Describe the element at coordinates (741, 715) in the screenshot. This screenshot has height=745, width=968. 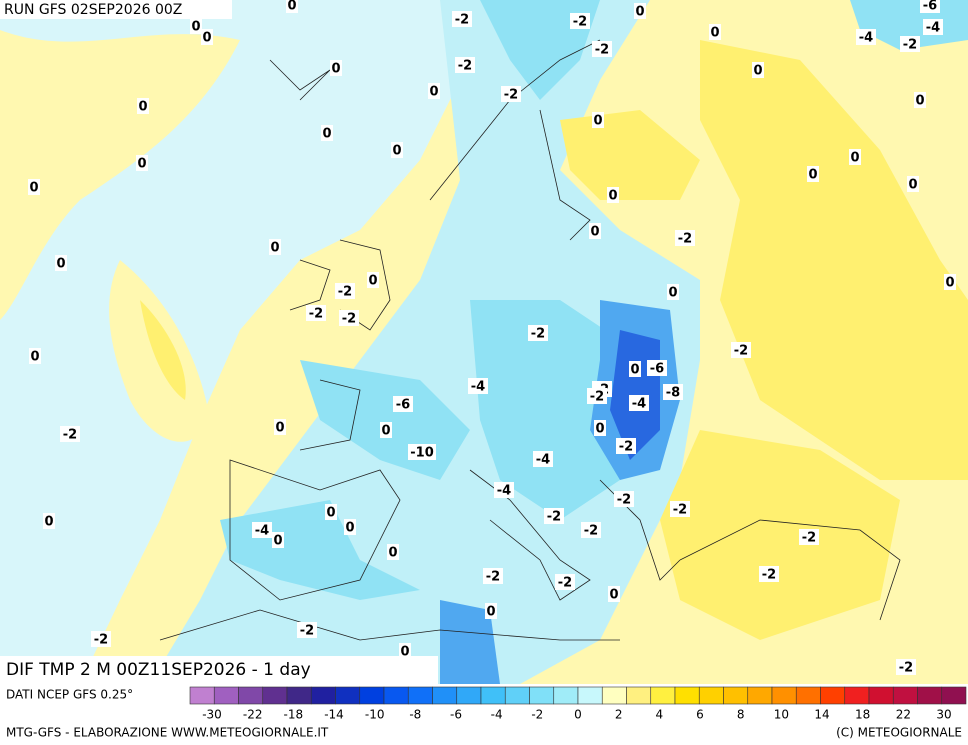
I see `scale-tick-label: 8` at that location.